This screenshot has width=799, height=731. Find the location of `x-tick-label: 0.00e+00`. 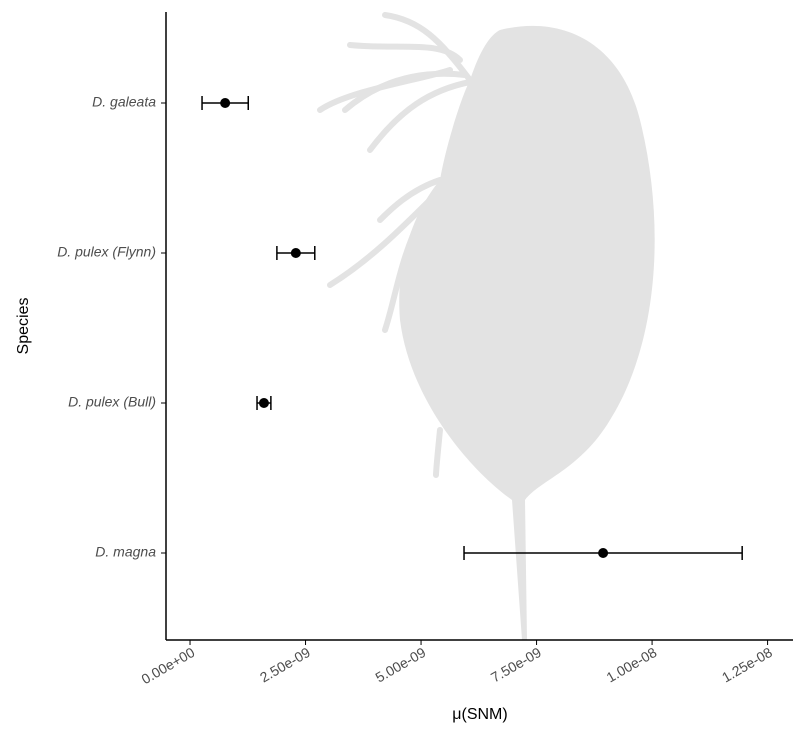

x-tick-label: 0.00e+00 is located at coordinates (167, 665).